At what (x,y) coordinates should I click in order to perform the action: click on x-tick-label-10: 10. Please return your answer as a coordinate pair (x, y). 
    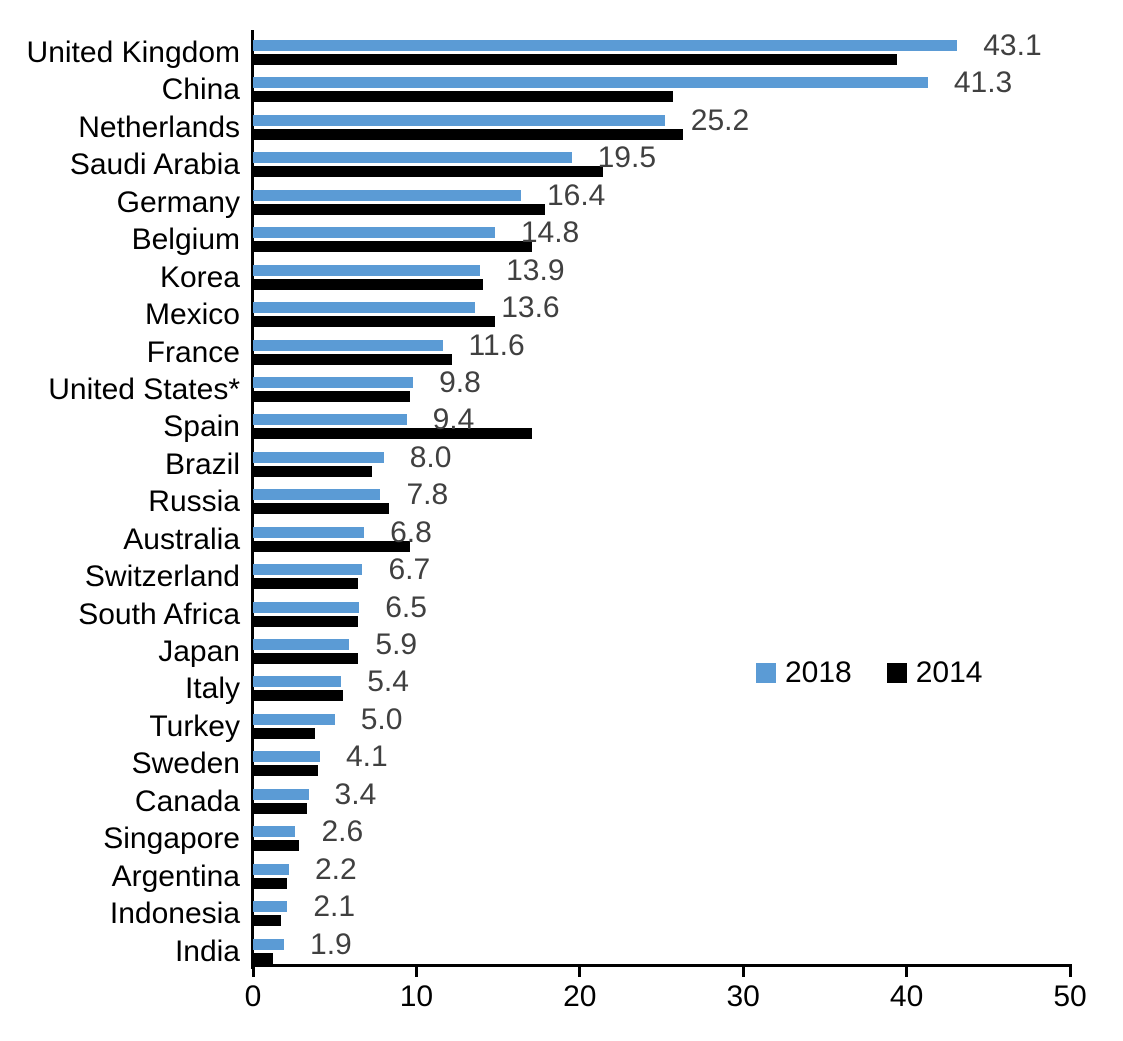
    Looking at the image, I should click on (416, 996).